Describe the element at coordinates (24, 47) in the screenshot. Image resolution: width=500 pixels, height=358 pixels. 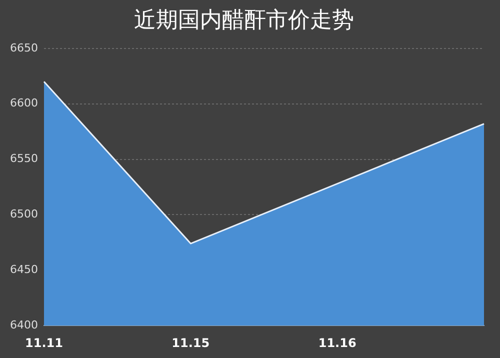
I see `y-tick-label: 6650` at that location.